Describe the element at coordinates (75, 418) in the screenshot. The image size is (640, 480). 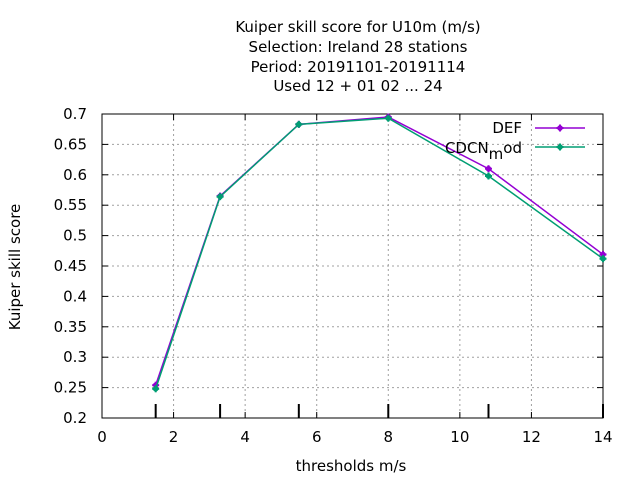
I see `y-tick-label: 0.2` at that location.